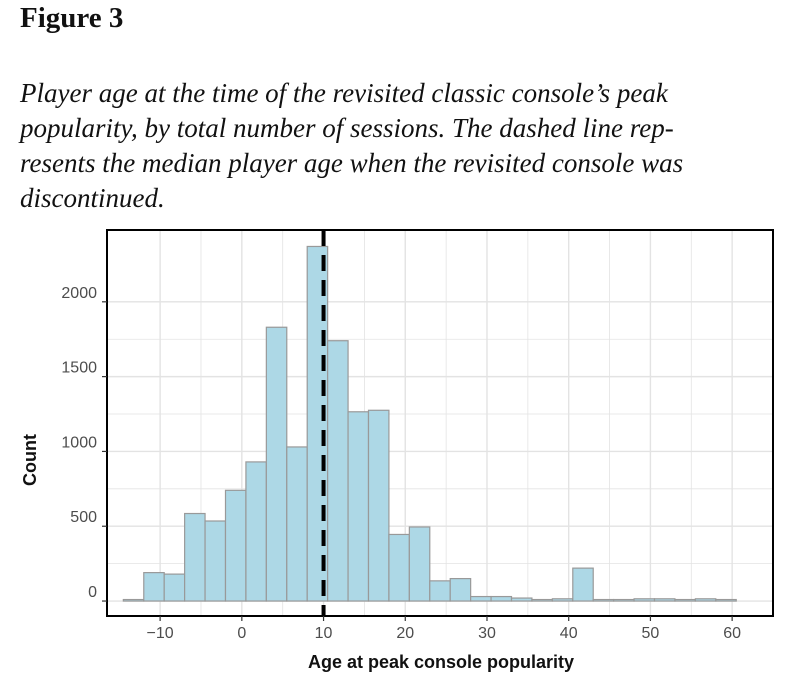 This screenshot has height=685, width=800. Describe the element at coordinates (30, 460) in the screenshot. I see `y-axis-label: Count` at that location.